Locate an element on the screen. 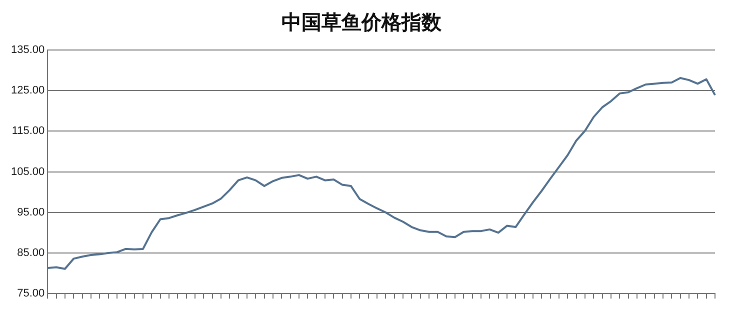 This screenshot has width=733, height=327. y-tick-label: 135.00 is located at coordinates (27, 50).